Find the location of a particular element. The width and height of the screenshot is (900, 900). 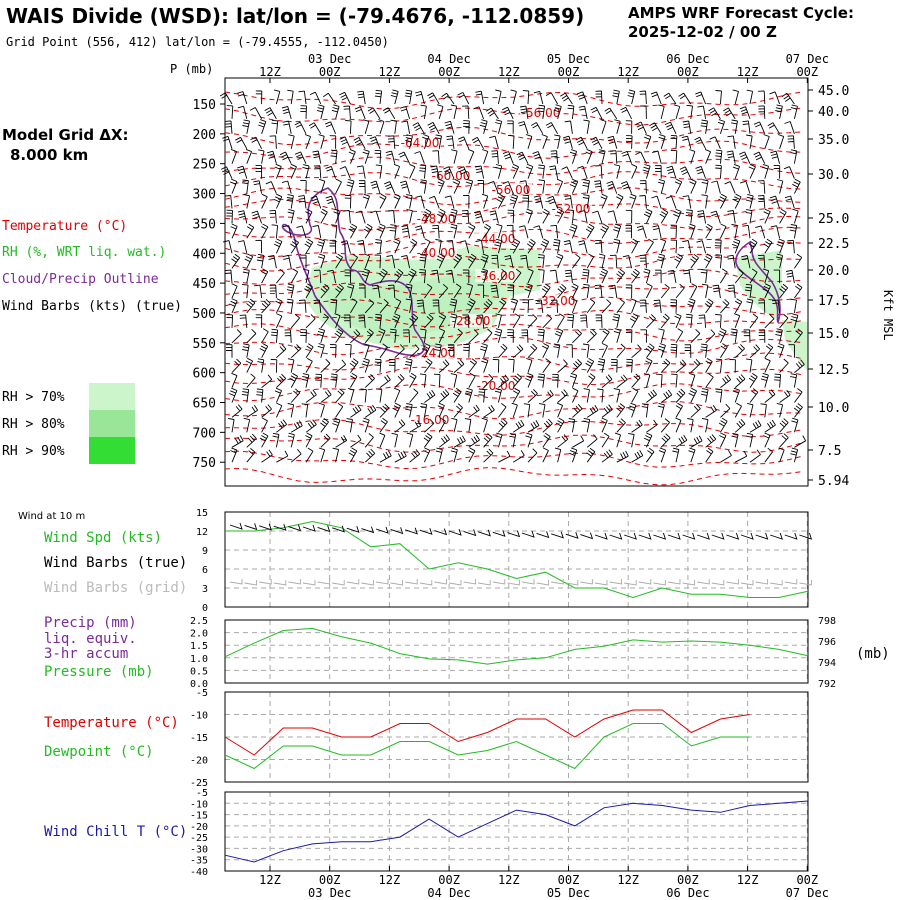

rh-legend-label: RH > 70% is located at coordinates (33, 397).